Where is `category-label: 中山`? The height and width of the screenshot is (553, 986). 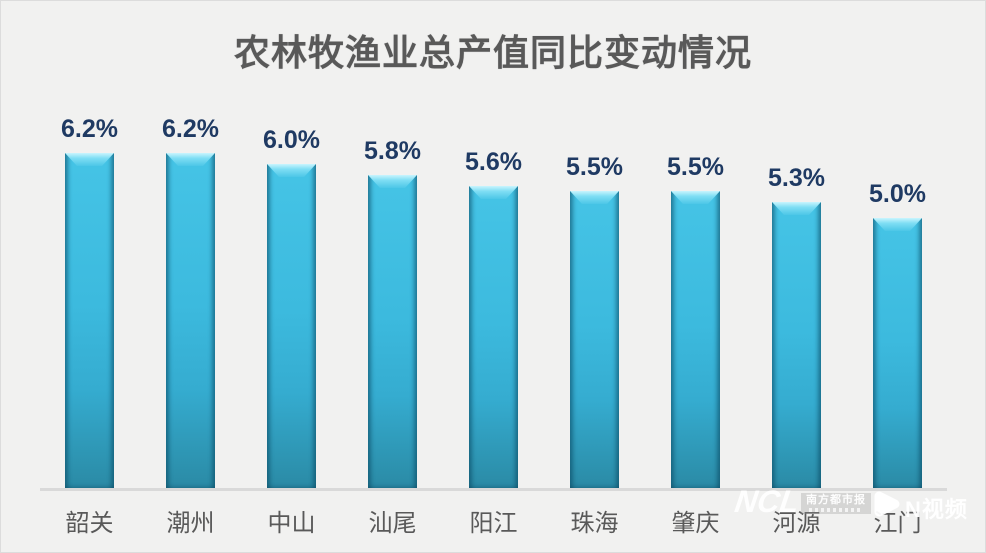
category-label: 中山 is located at coordinates (291, 523).